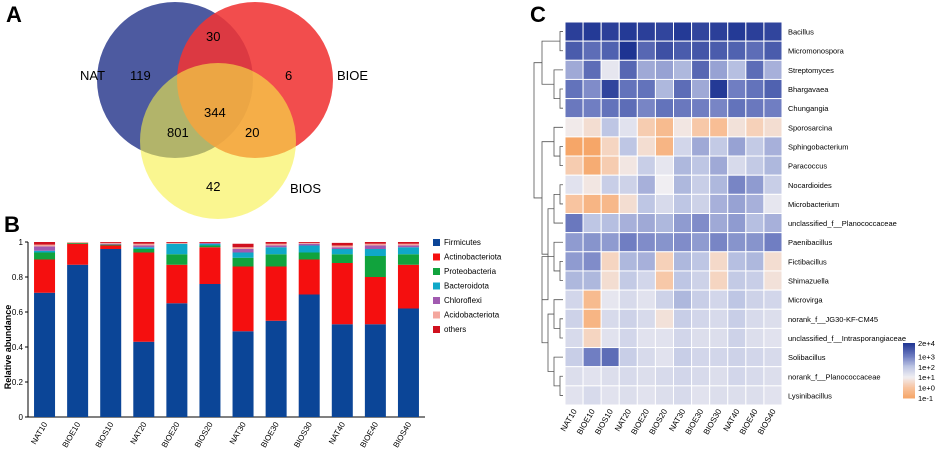 The image size is (941, 460). What do you see at coordinates (926, 377) in the screenshot?
I see `colorbar-label: 1e+1` at bounding box center [926, 377].